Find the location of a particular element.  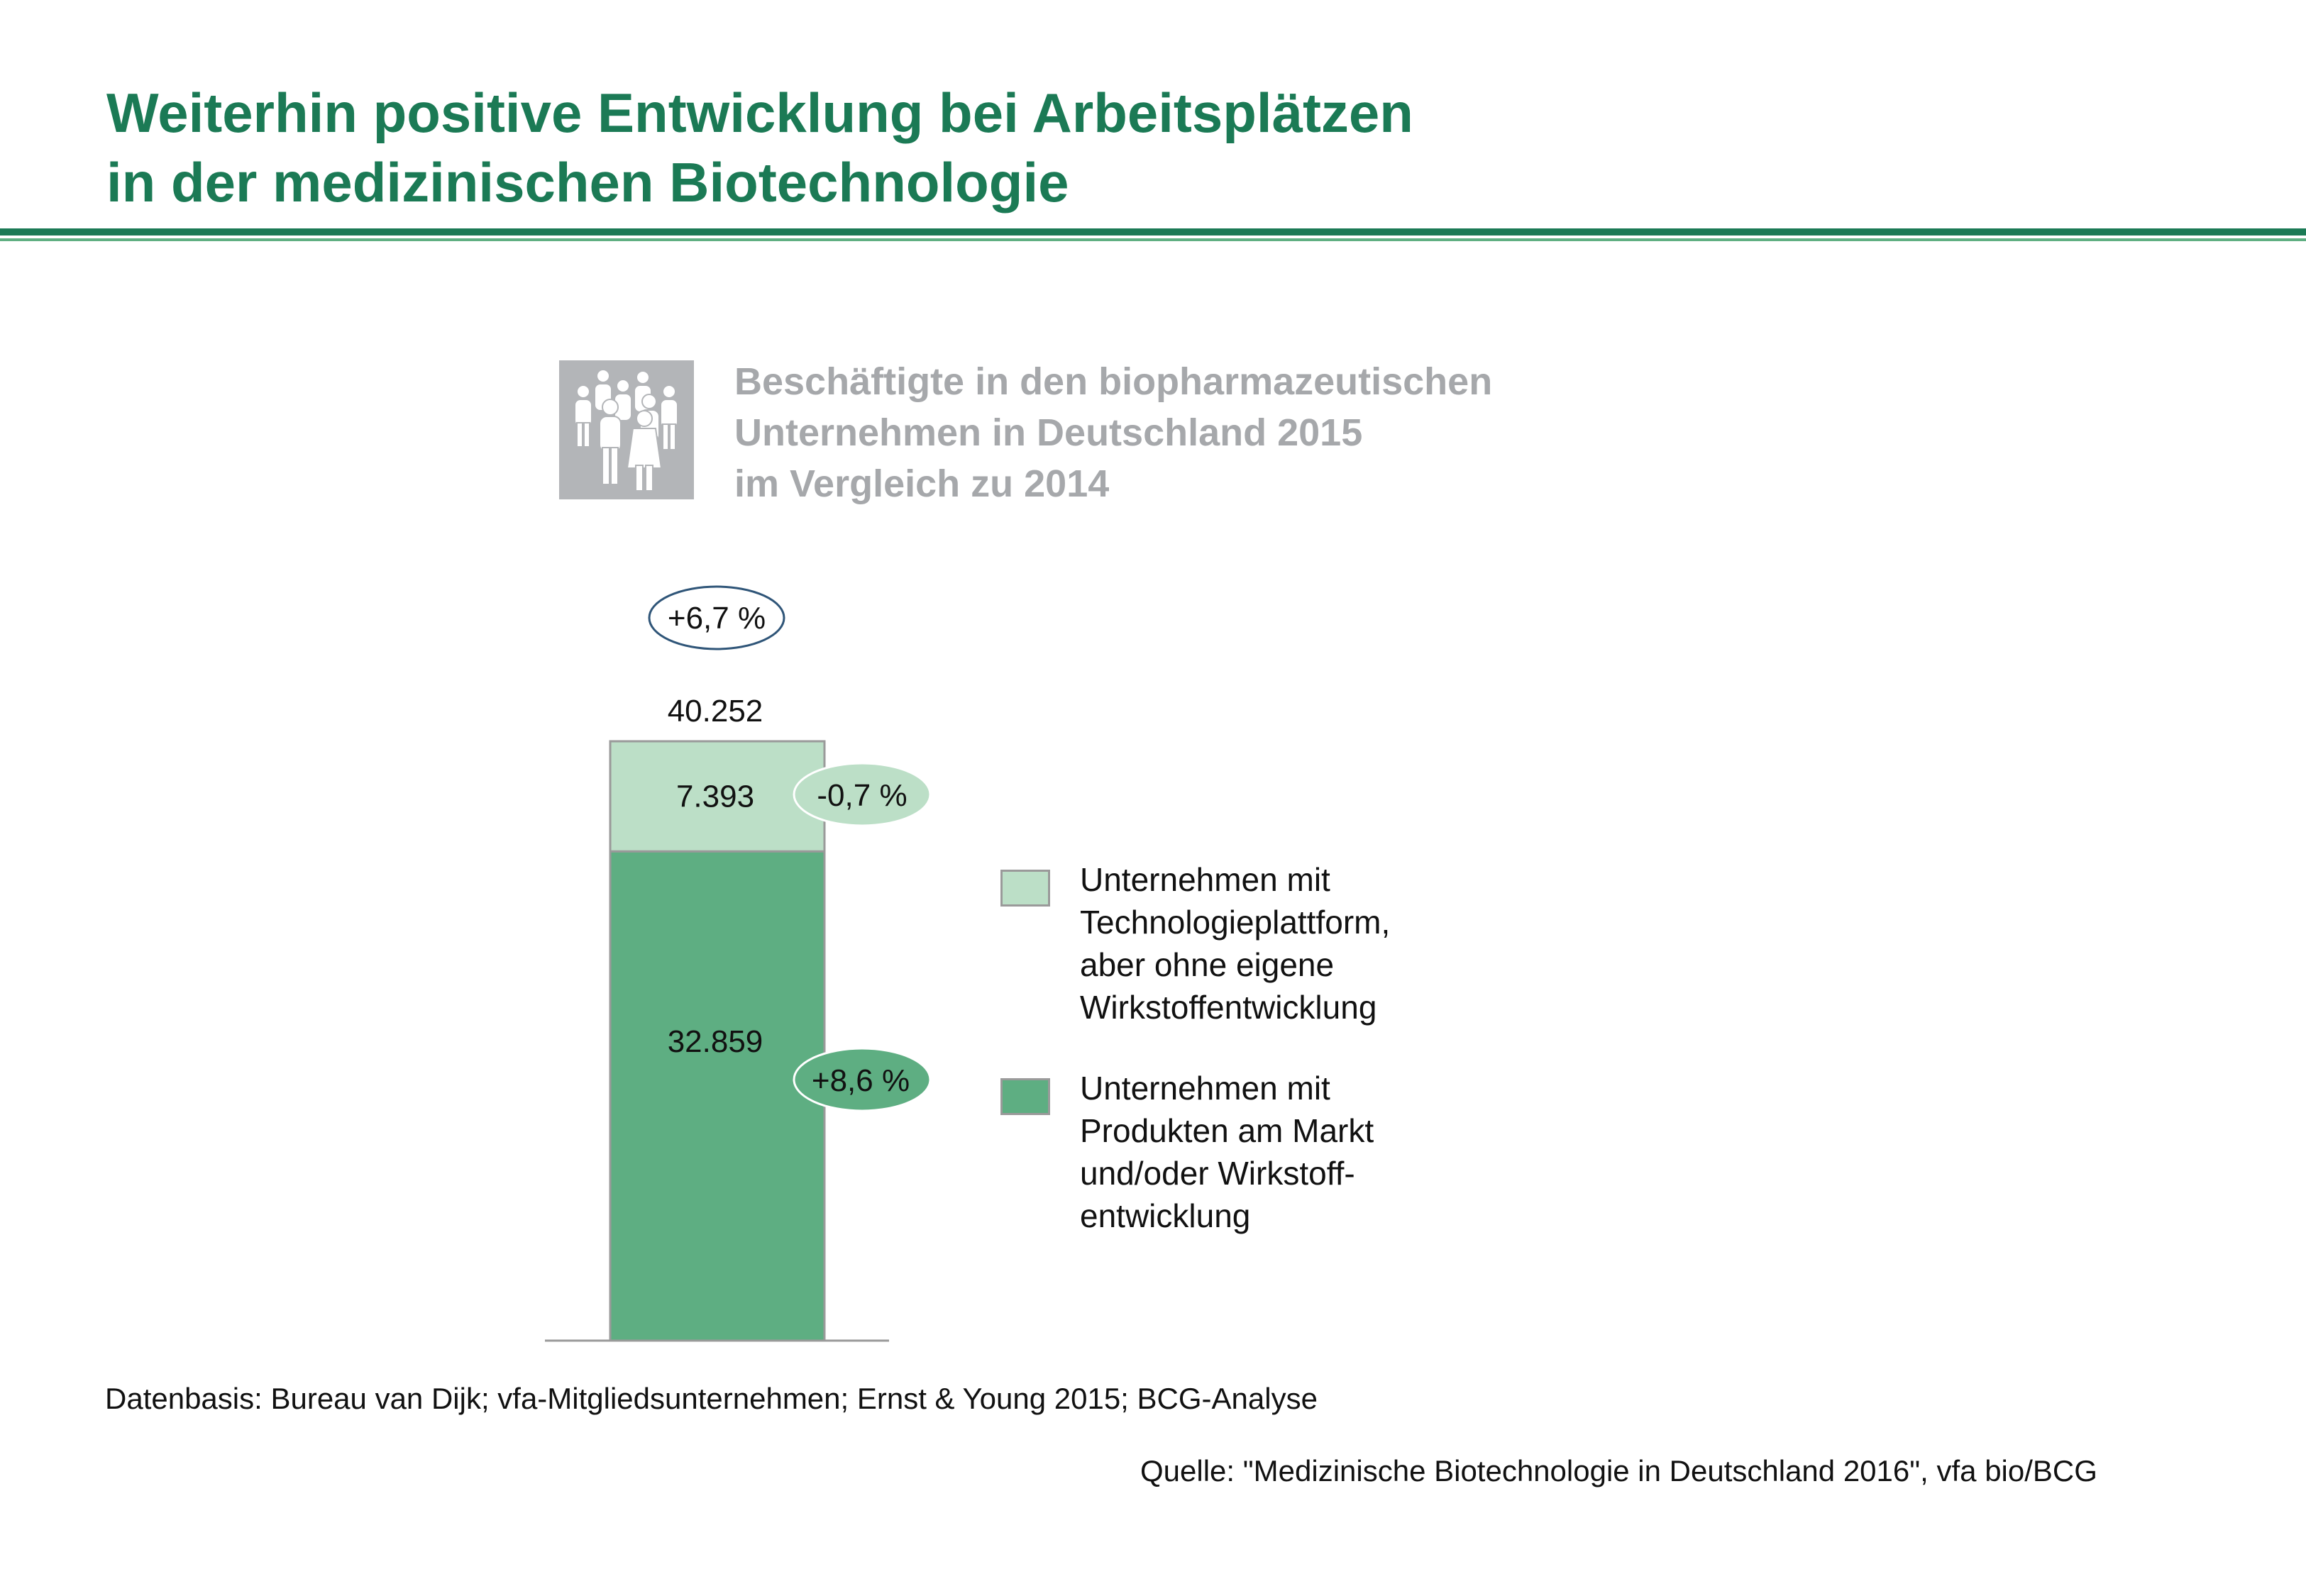

legend-label-platform-line-1: Unternehmen mit is located at coordinates (1205, 879).